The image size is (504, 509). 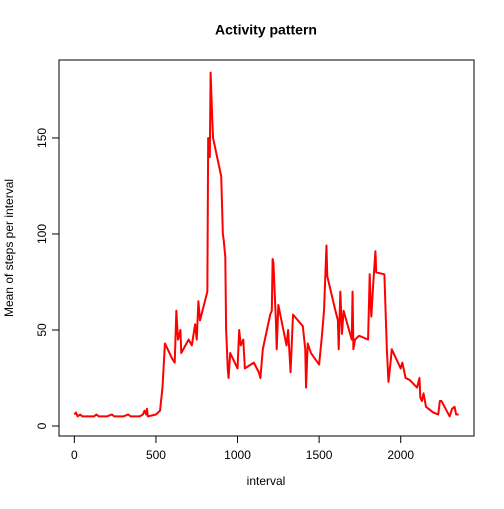 I want to click on x-tick-label: 500, so click(x=156, y=455).